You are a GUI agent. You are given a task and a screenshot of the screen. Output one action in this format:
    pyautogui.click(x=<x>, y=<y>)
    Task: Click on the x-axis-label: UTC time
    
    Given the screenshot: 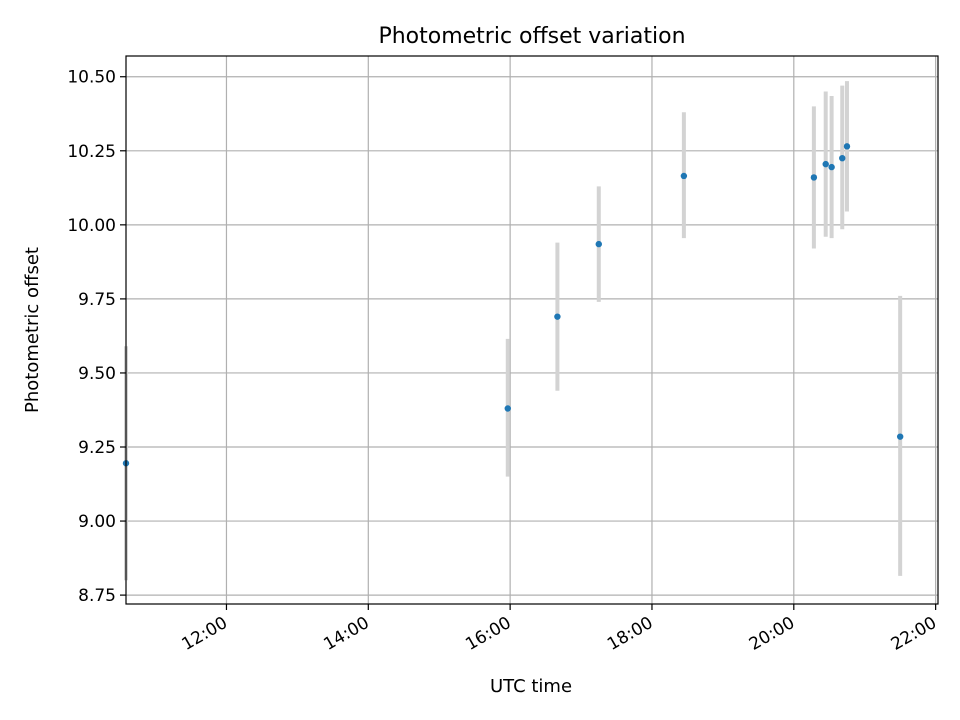 What is the action you would take?
    pyautogui.click(x=531, y=686)
    